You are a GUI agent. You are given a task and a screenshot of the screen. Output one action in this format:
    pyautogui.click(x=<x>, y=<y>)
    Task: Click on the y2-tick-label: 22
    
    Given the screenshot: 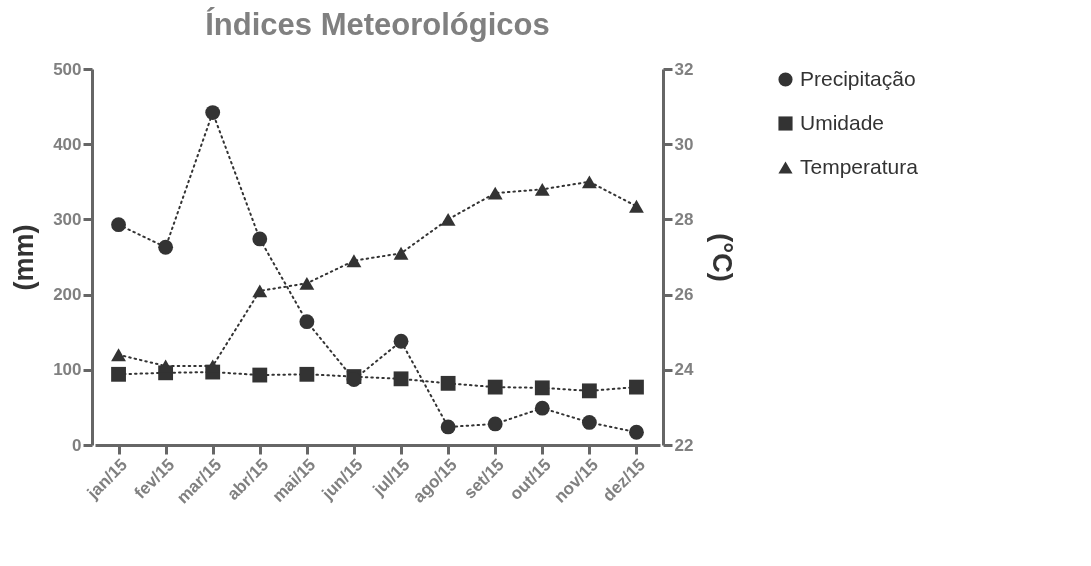 What is the action you would take?
    pyautogui.click(x=684, y=445)
    